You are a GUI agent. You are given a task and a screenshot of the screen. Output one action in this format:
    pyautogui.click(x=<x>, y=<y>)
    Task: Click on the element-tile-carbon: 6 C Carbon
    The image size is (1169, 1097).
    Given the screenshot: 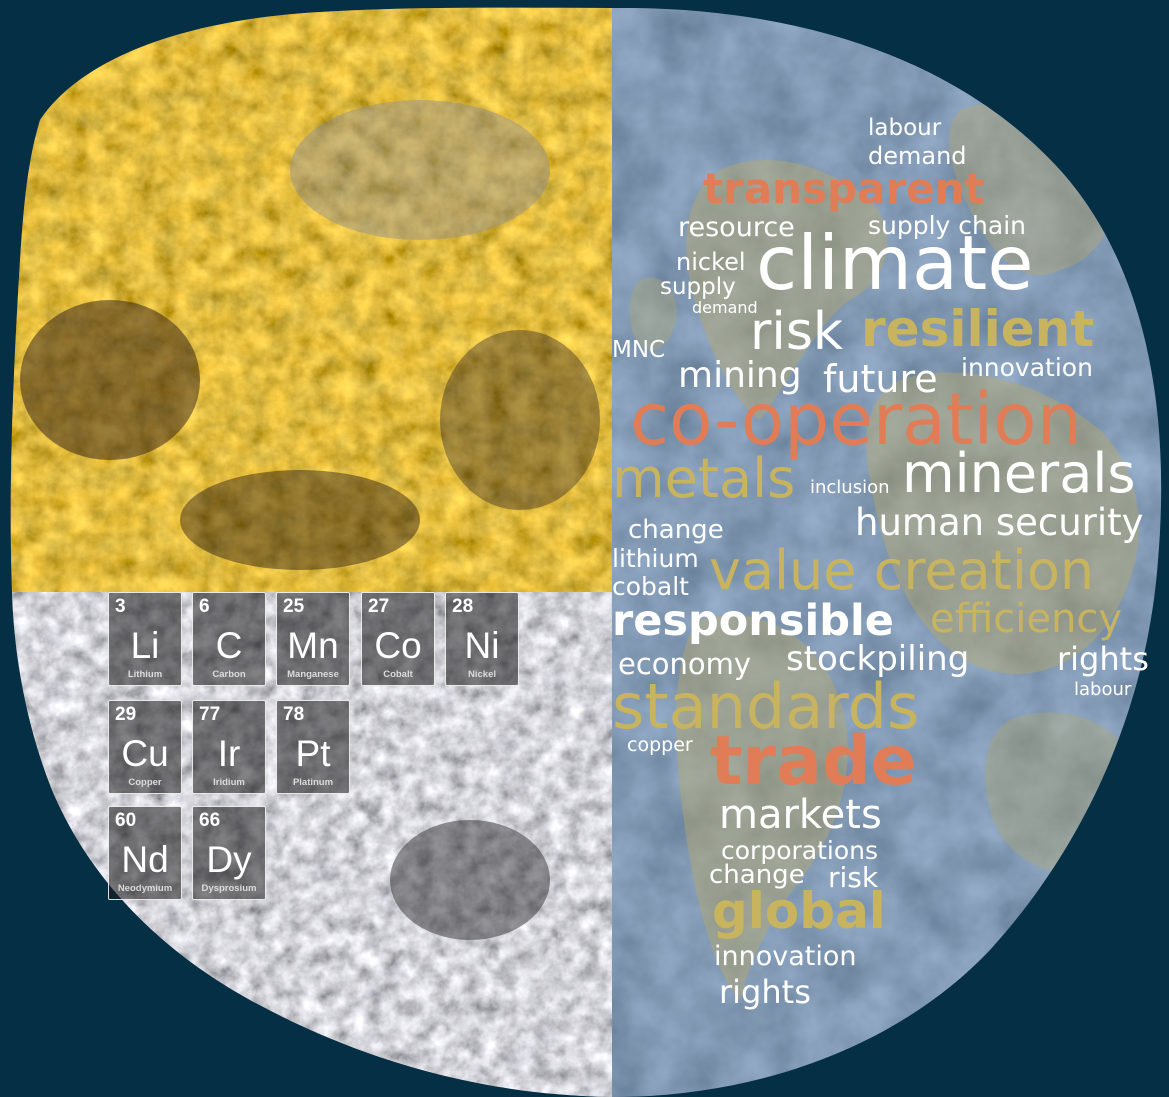 What is the action you would take?
    pyautogui.click(x=229, y=639)
    